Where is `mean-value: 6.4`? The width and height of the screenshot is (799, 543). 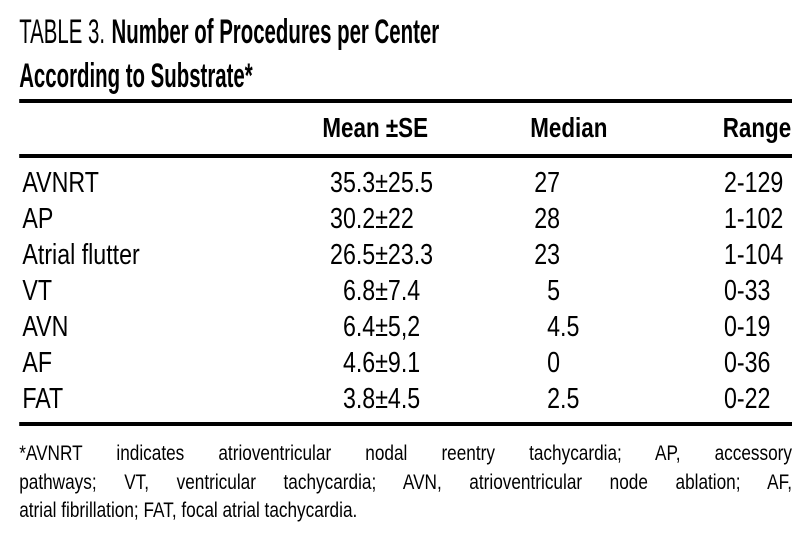
mean-value: 6.4 is located at coordinates (359, 327).